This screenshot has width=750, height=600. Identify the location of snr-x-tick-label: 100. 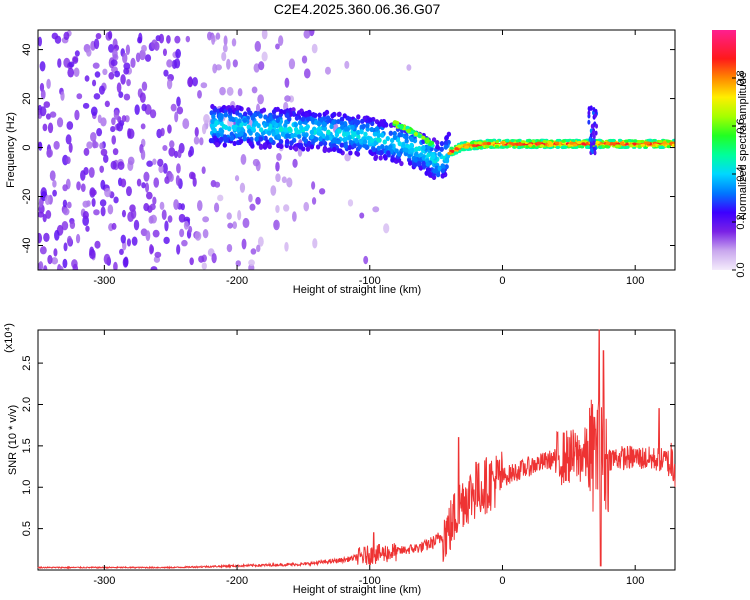
(635, 581).